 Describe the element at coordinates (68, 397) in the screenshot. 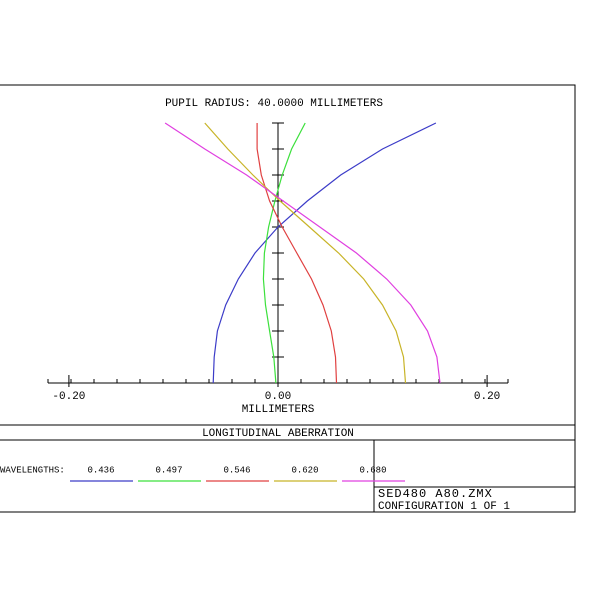

I see `x-tick-label: -0.20` at that location.